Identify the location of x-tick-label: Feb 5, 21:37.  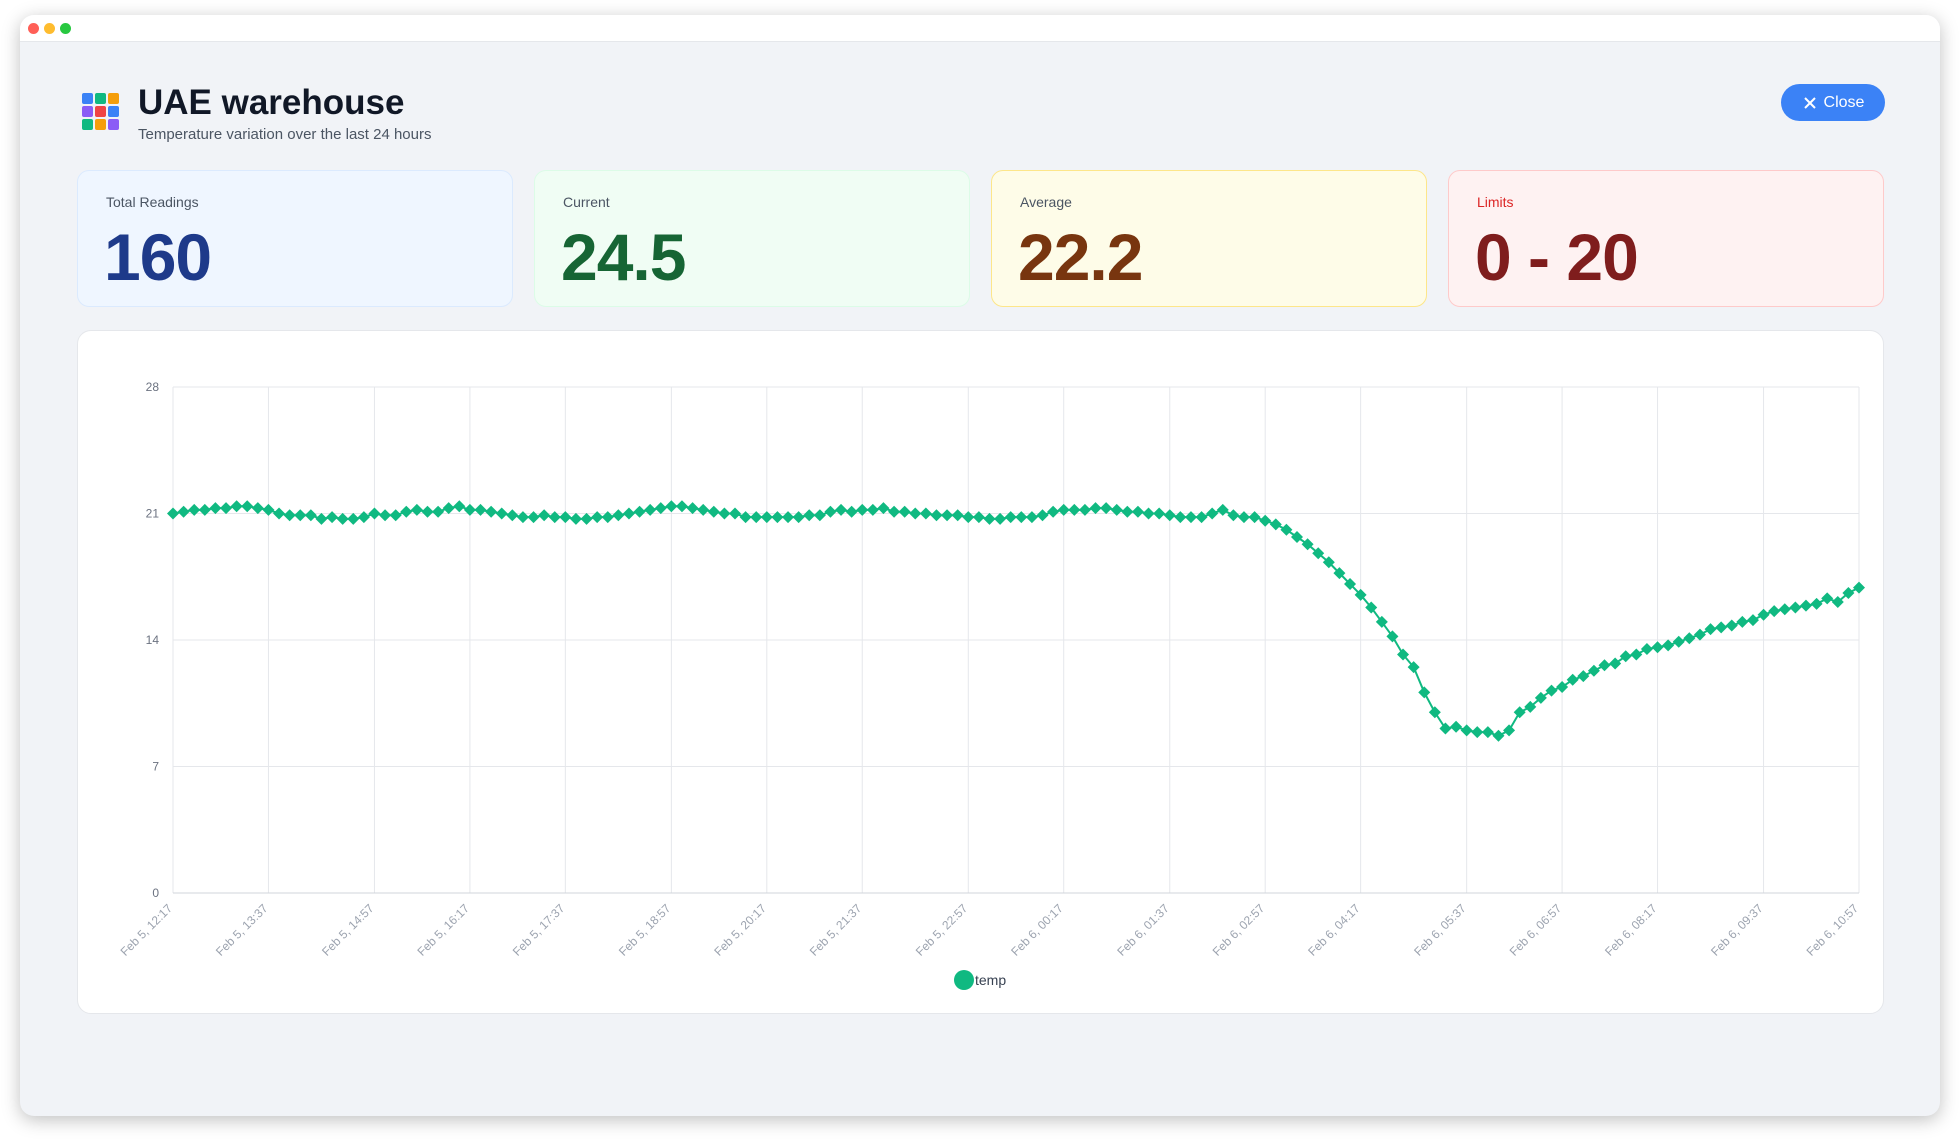
(836, 930).